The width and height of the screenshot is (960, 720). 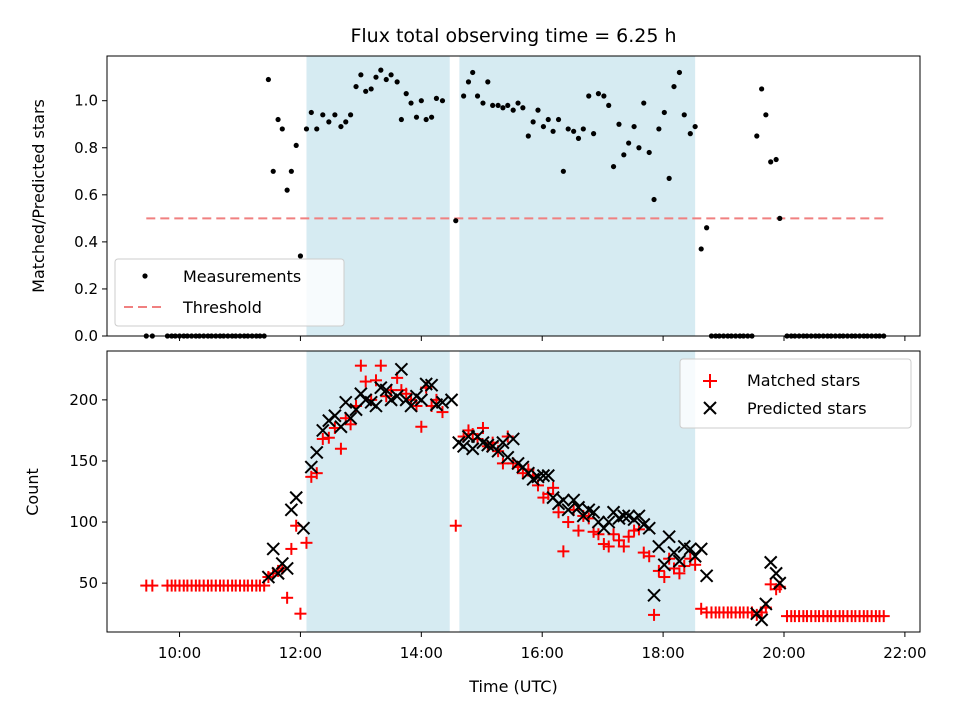 I want to click on bottom-x-tick-label: 18:00, so click(x=662, y=653).